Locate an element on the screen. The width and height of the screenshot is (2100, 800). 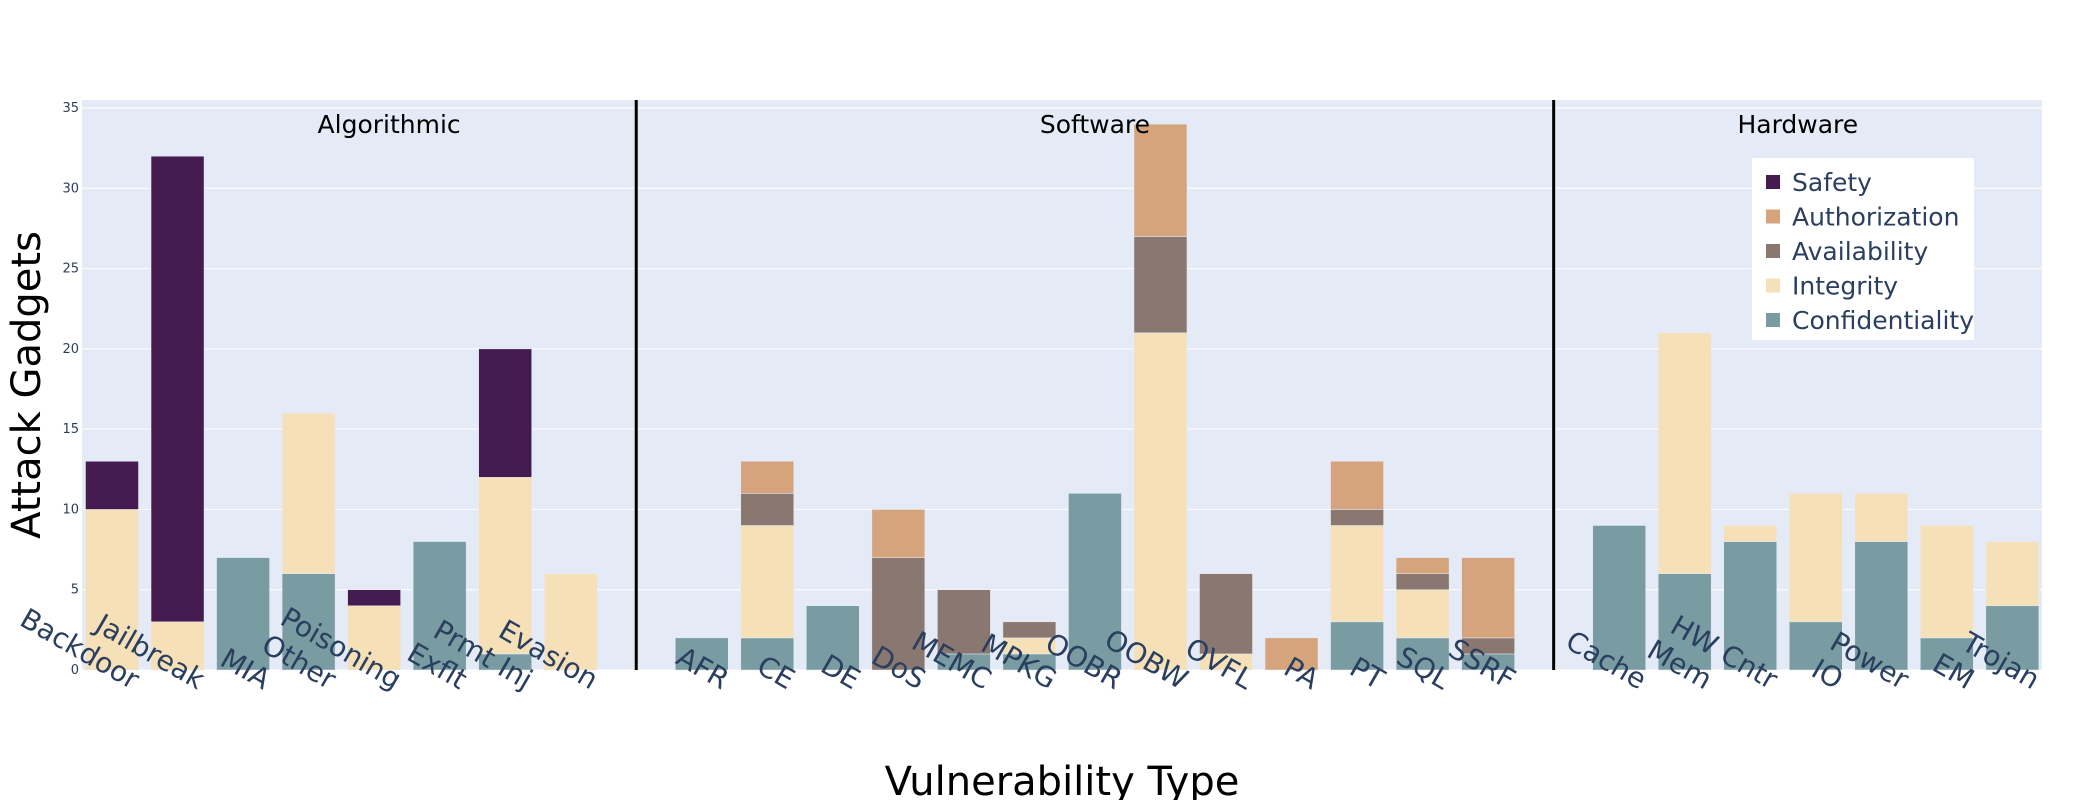
bar-authorization-dos is located at coordinates (898, 533).